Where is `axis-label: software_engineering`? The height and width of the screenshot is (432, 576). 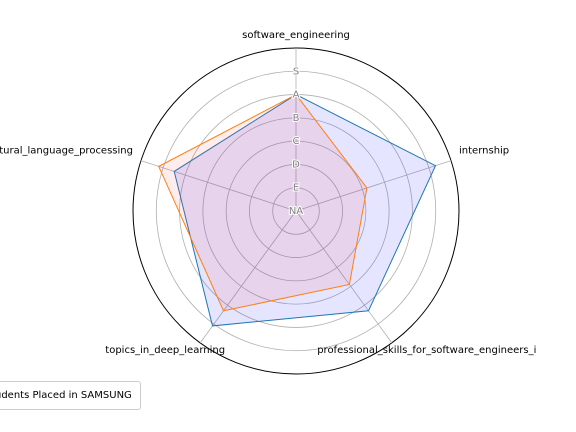 axis-label: software_engineering is located at coordinates (296, 35).